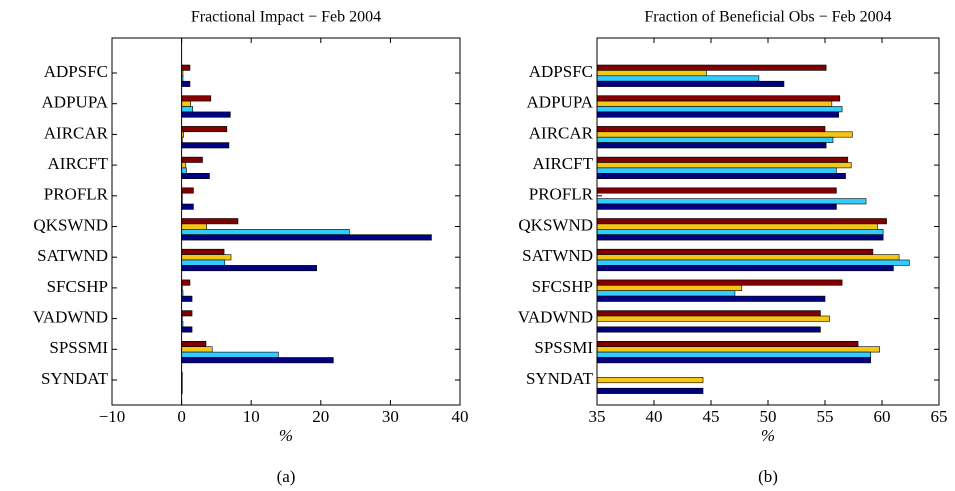 This screenshot has height=491, width=955. What do you see at coordinates (560, 378) in the screenshot?
I see `y-tick-label: SYNDAT` at bounding box center [560, 378].